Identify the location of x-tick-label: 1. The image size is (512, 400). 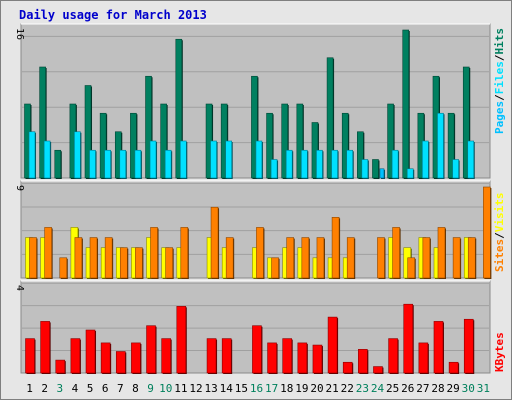
(29, 388).